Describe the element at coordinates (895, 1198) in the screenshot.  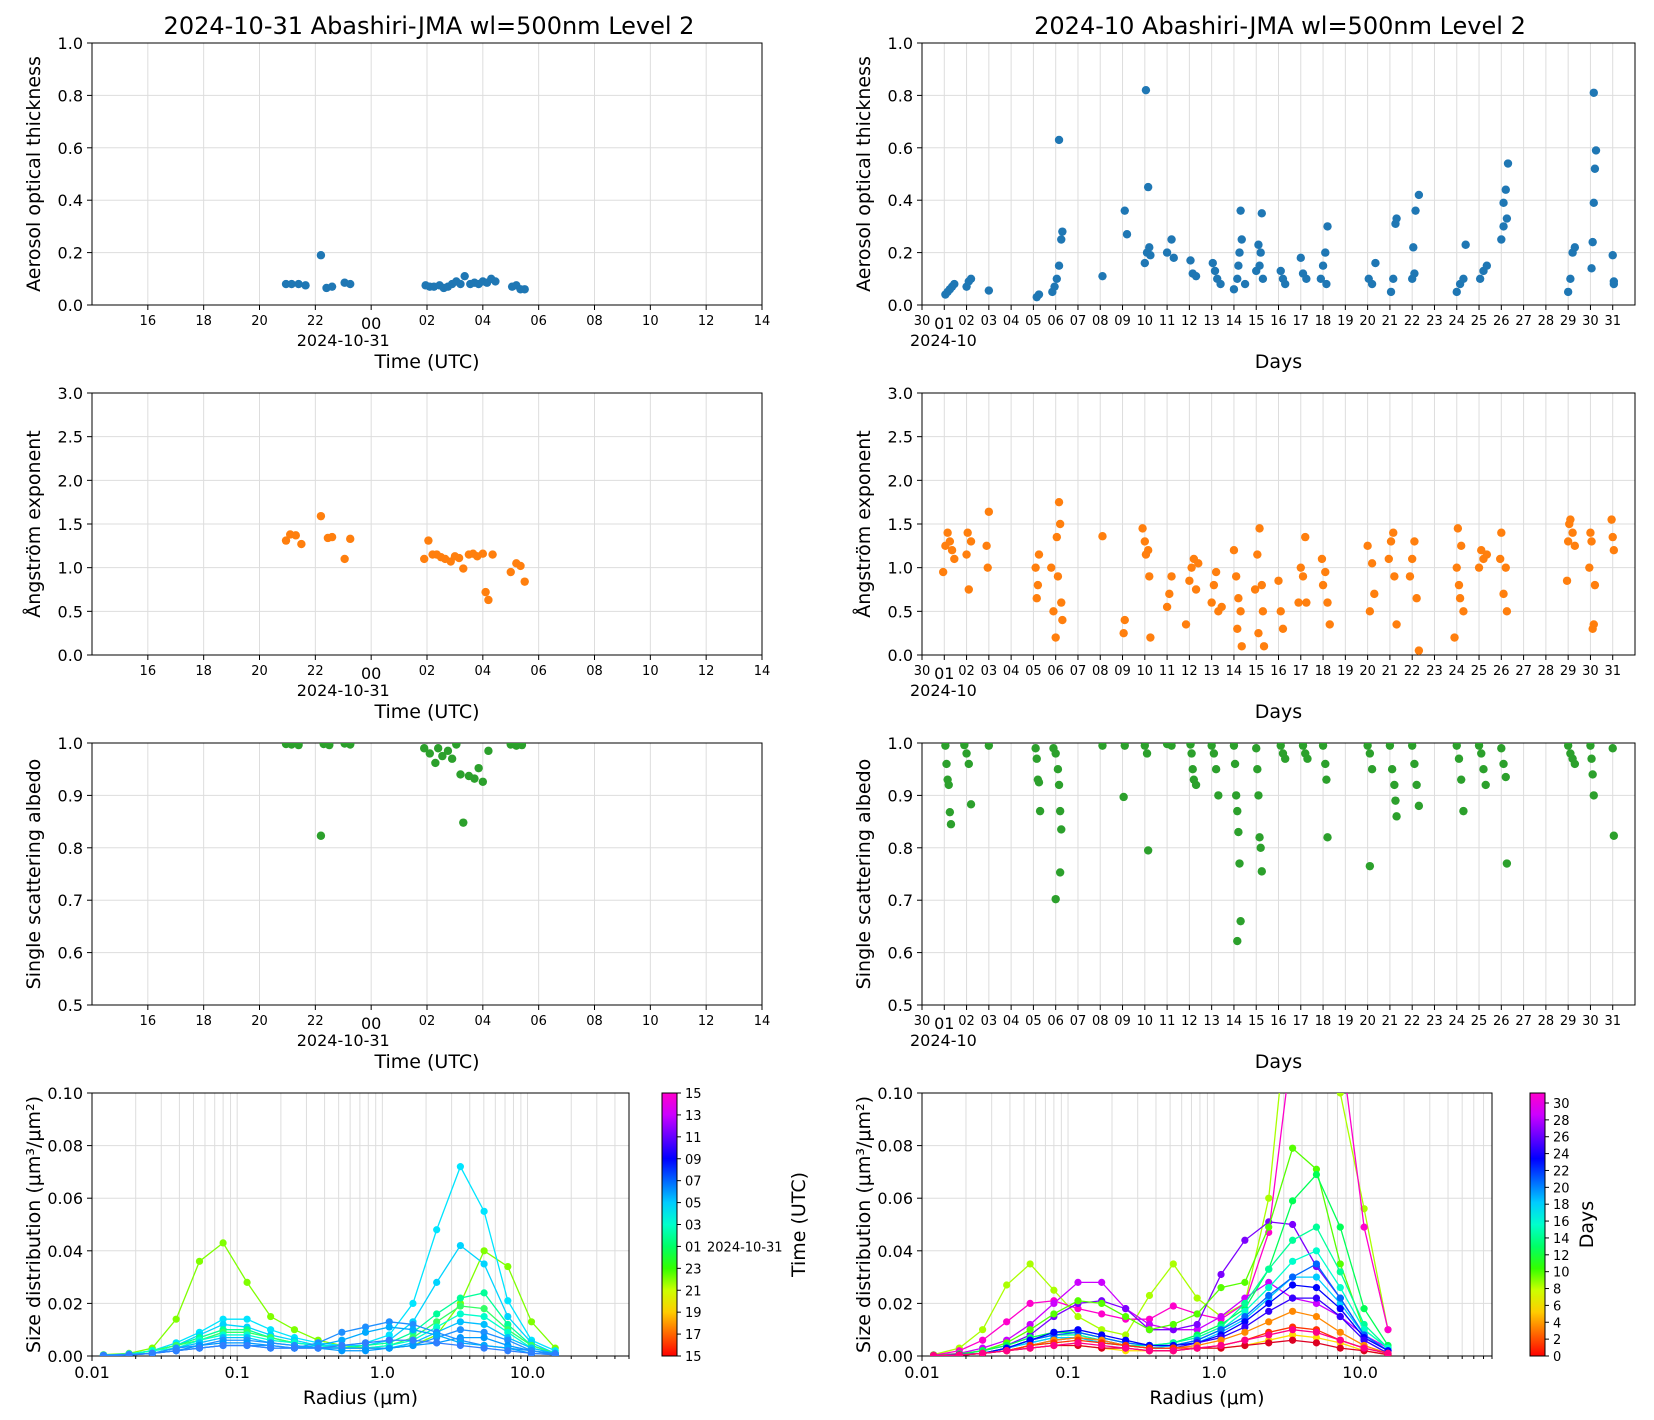
I see `y-tick-label: 0.06` at that location.